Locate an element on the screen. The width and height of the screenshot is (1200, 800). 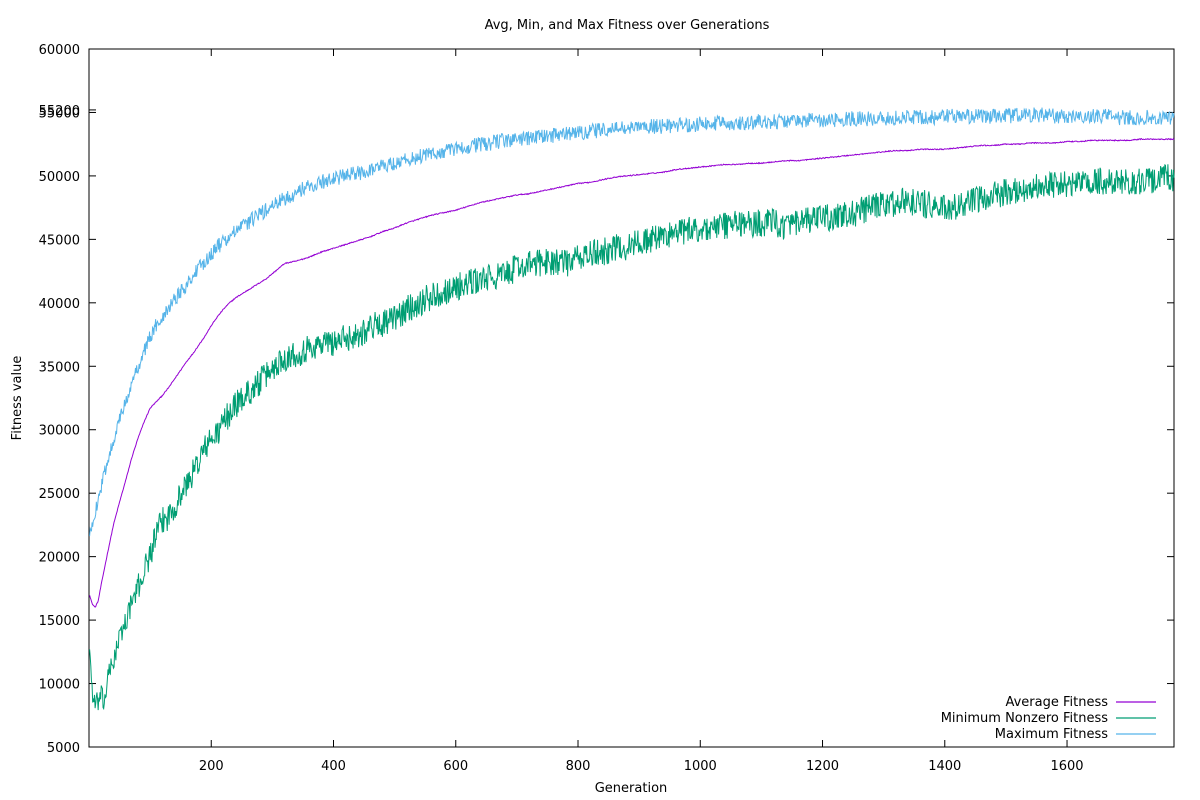
y-tick-label: 45000 is located at coordinates (59, 240).